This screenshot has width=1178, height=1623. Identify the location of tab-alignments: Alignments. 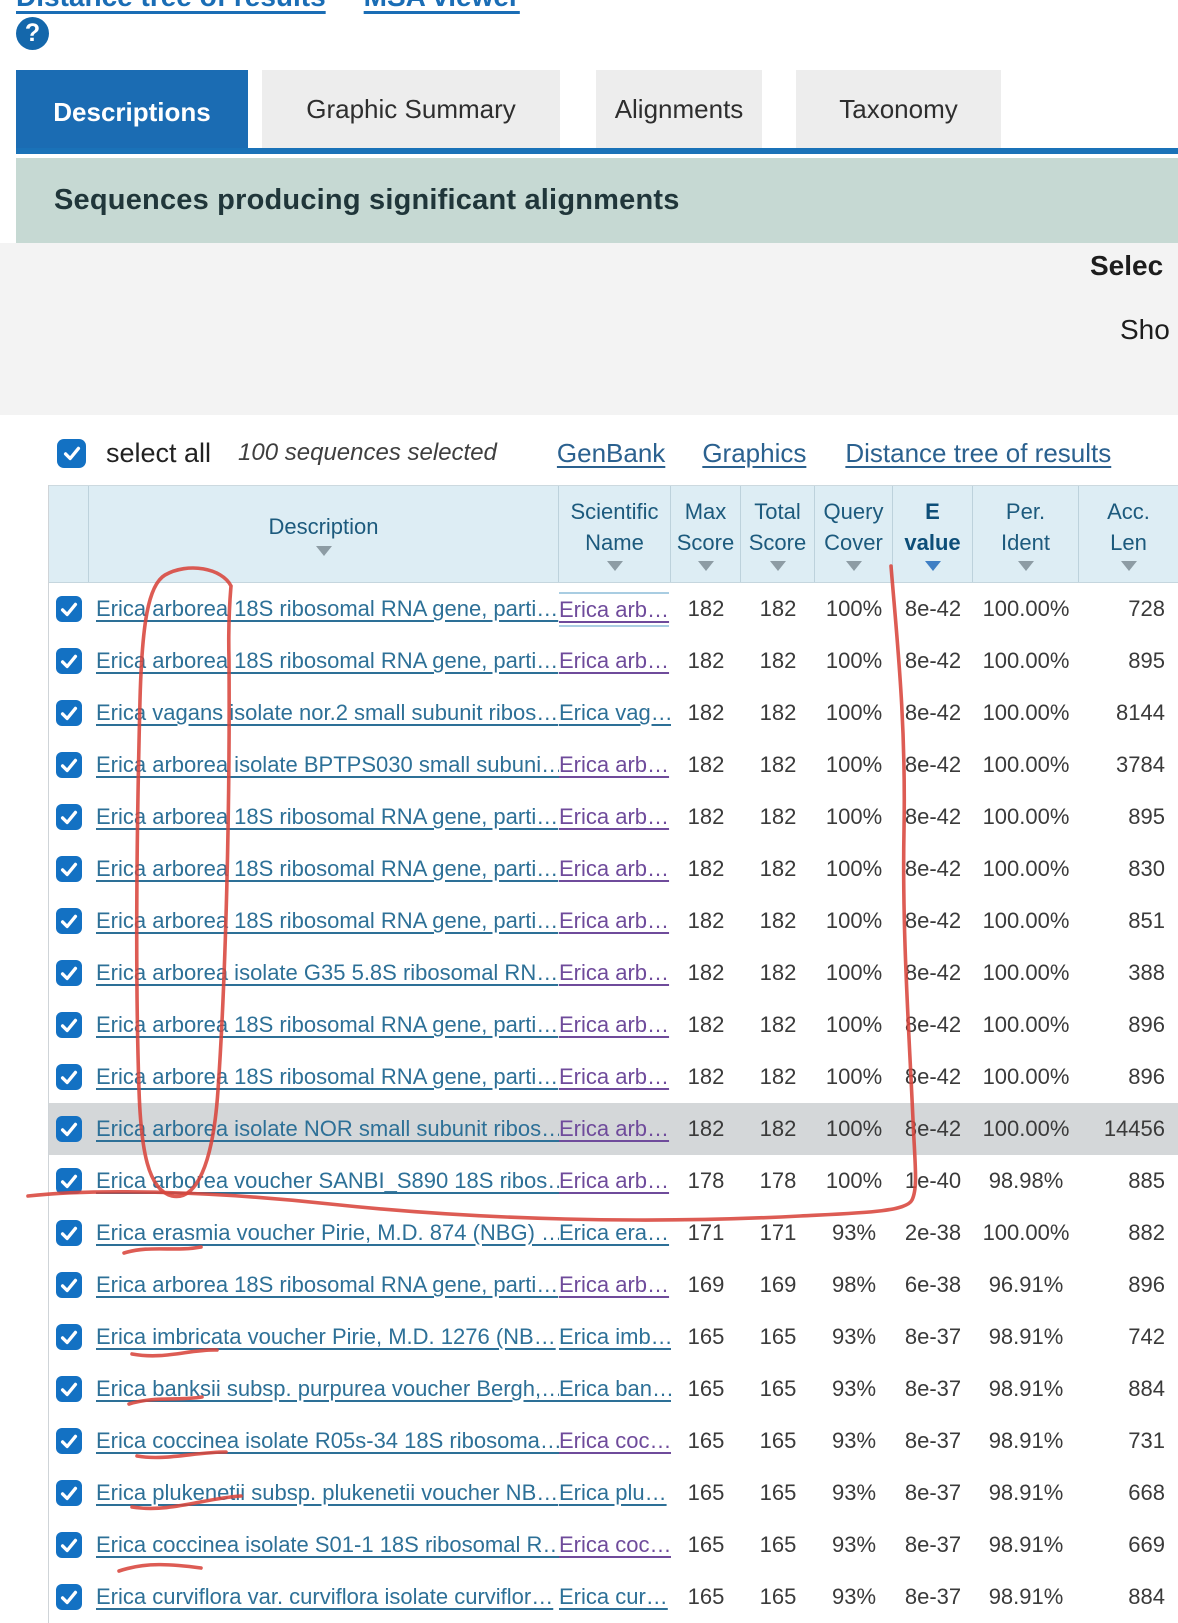
(679, 109).